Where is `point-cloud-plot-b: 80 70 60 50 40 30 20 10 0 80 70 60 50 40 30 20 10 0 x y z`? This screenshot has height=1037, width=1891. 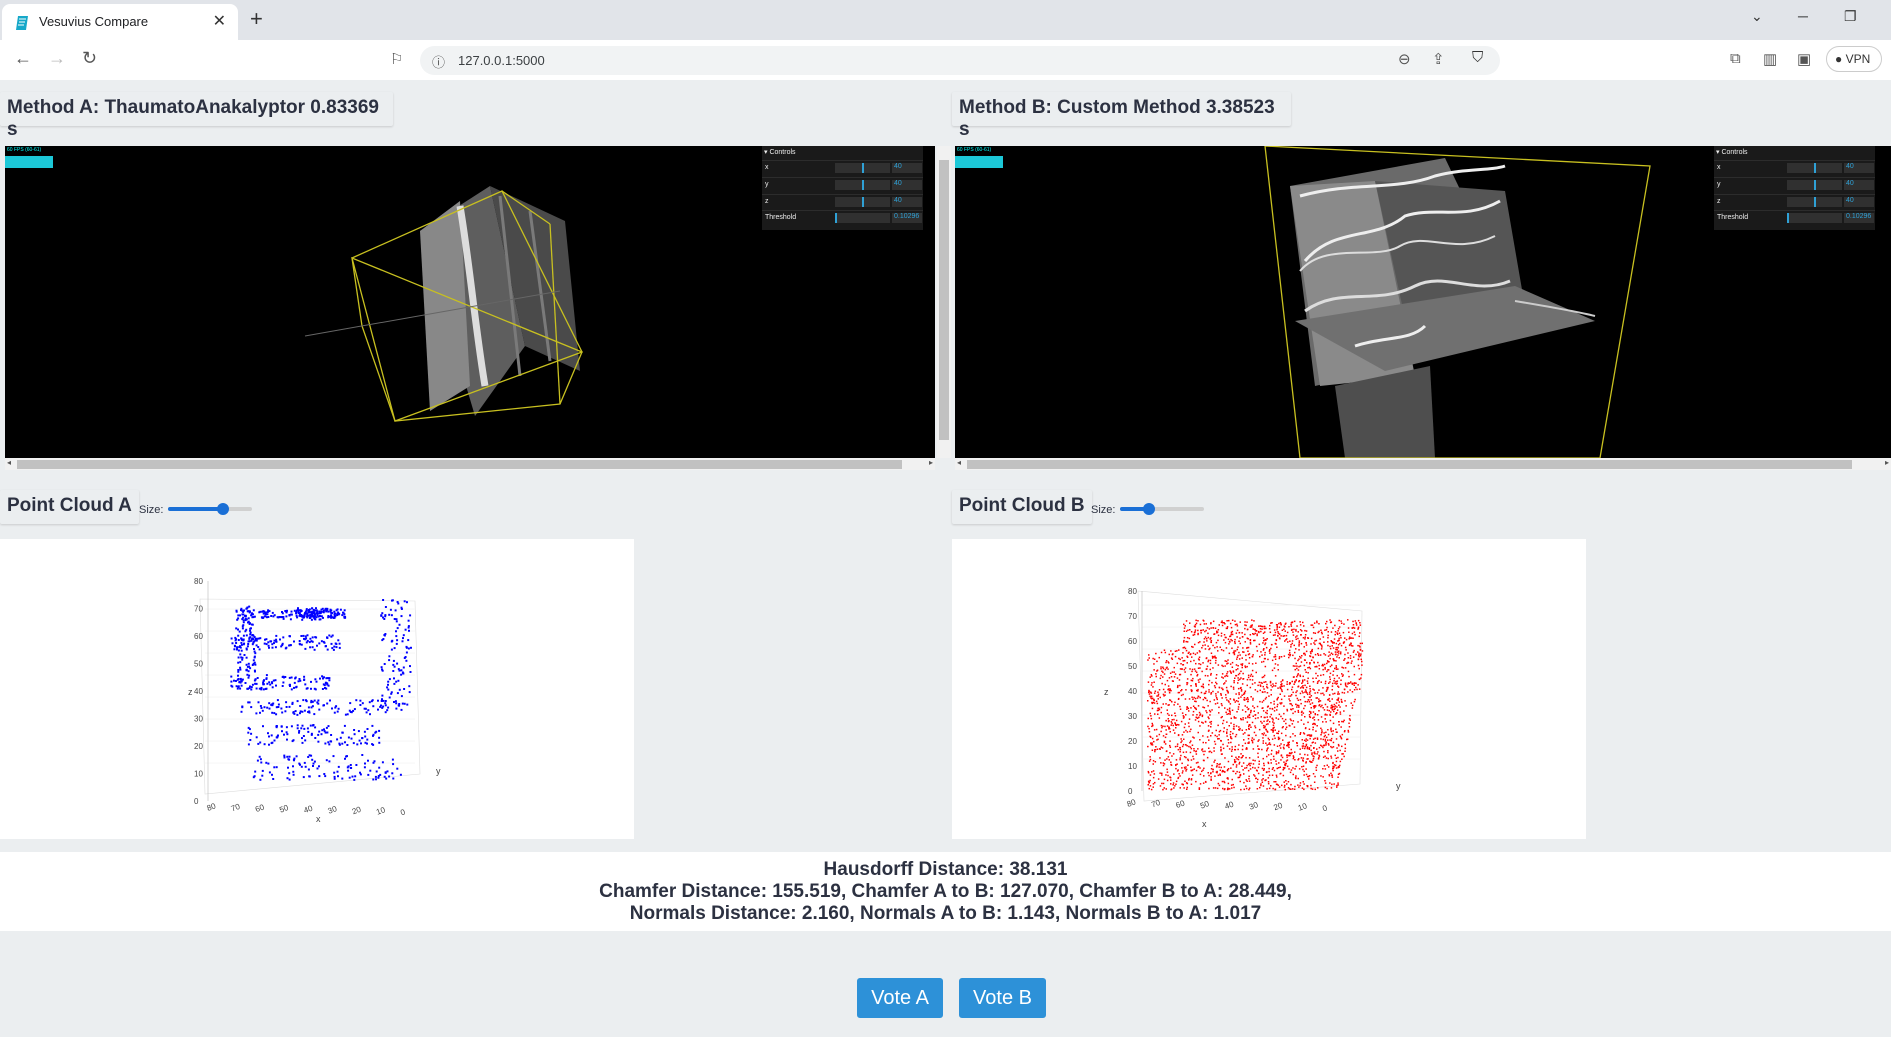 point-cloud-plot-b: 80 70 60 50 40 30 20 10 0 80 70 60 50 40 30 20 10 0 x y z is located at coordinates (1269, 689).